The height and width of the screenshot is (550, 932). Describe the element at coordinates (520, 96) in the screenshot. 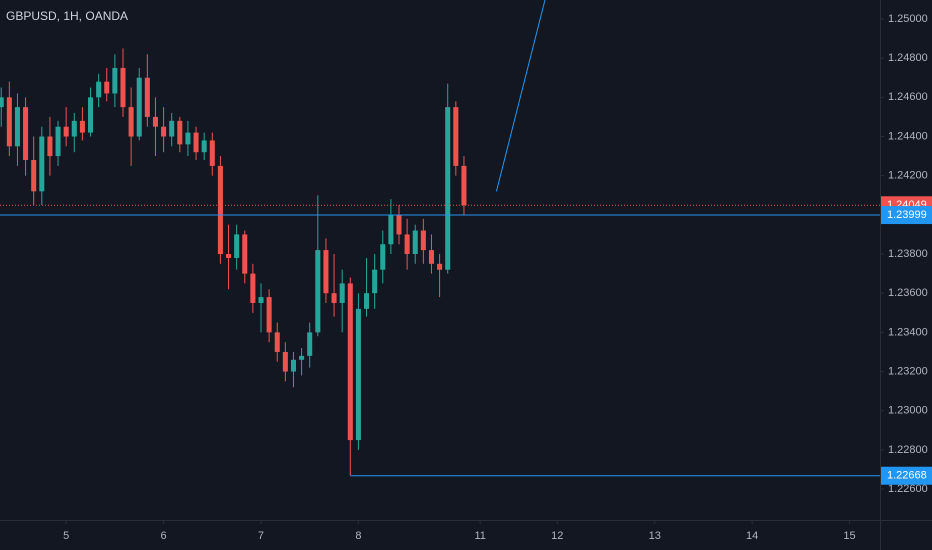

I see `trend-line` at that location.